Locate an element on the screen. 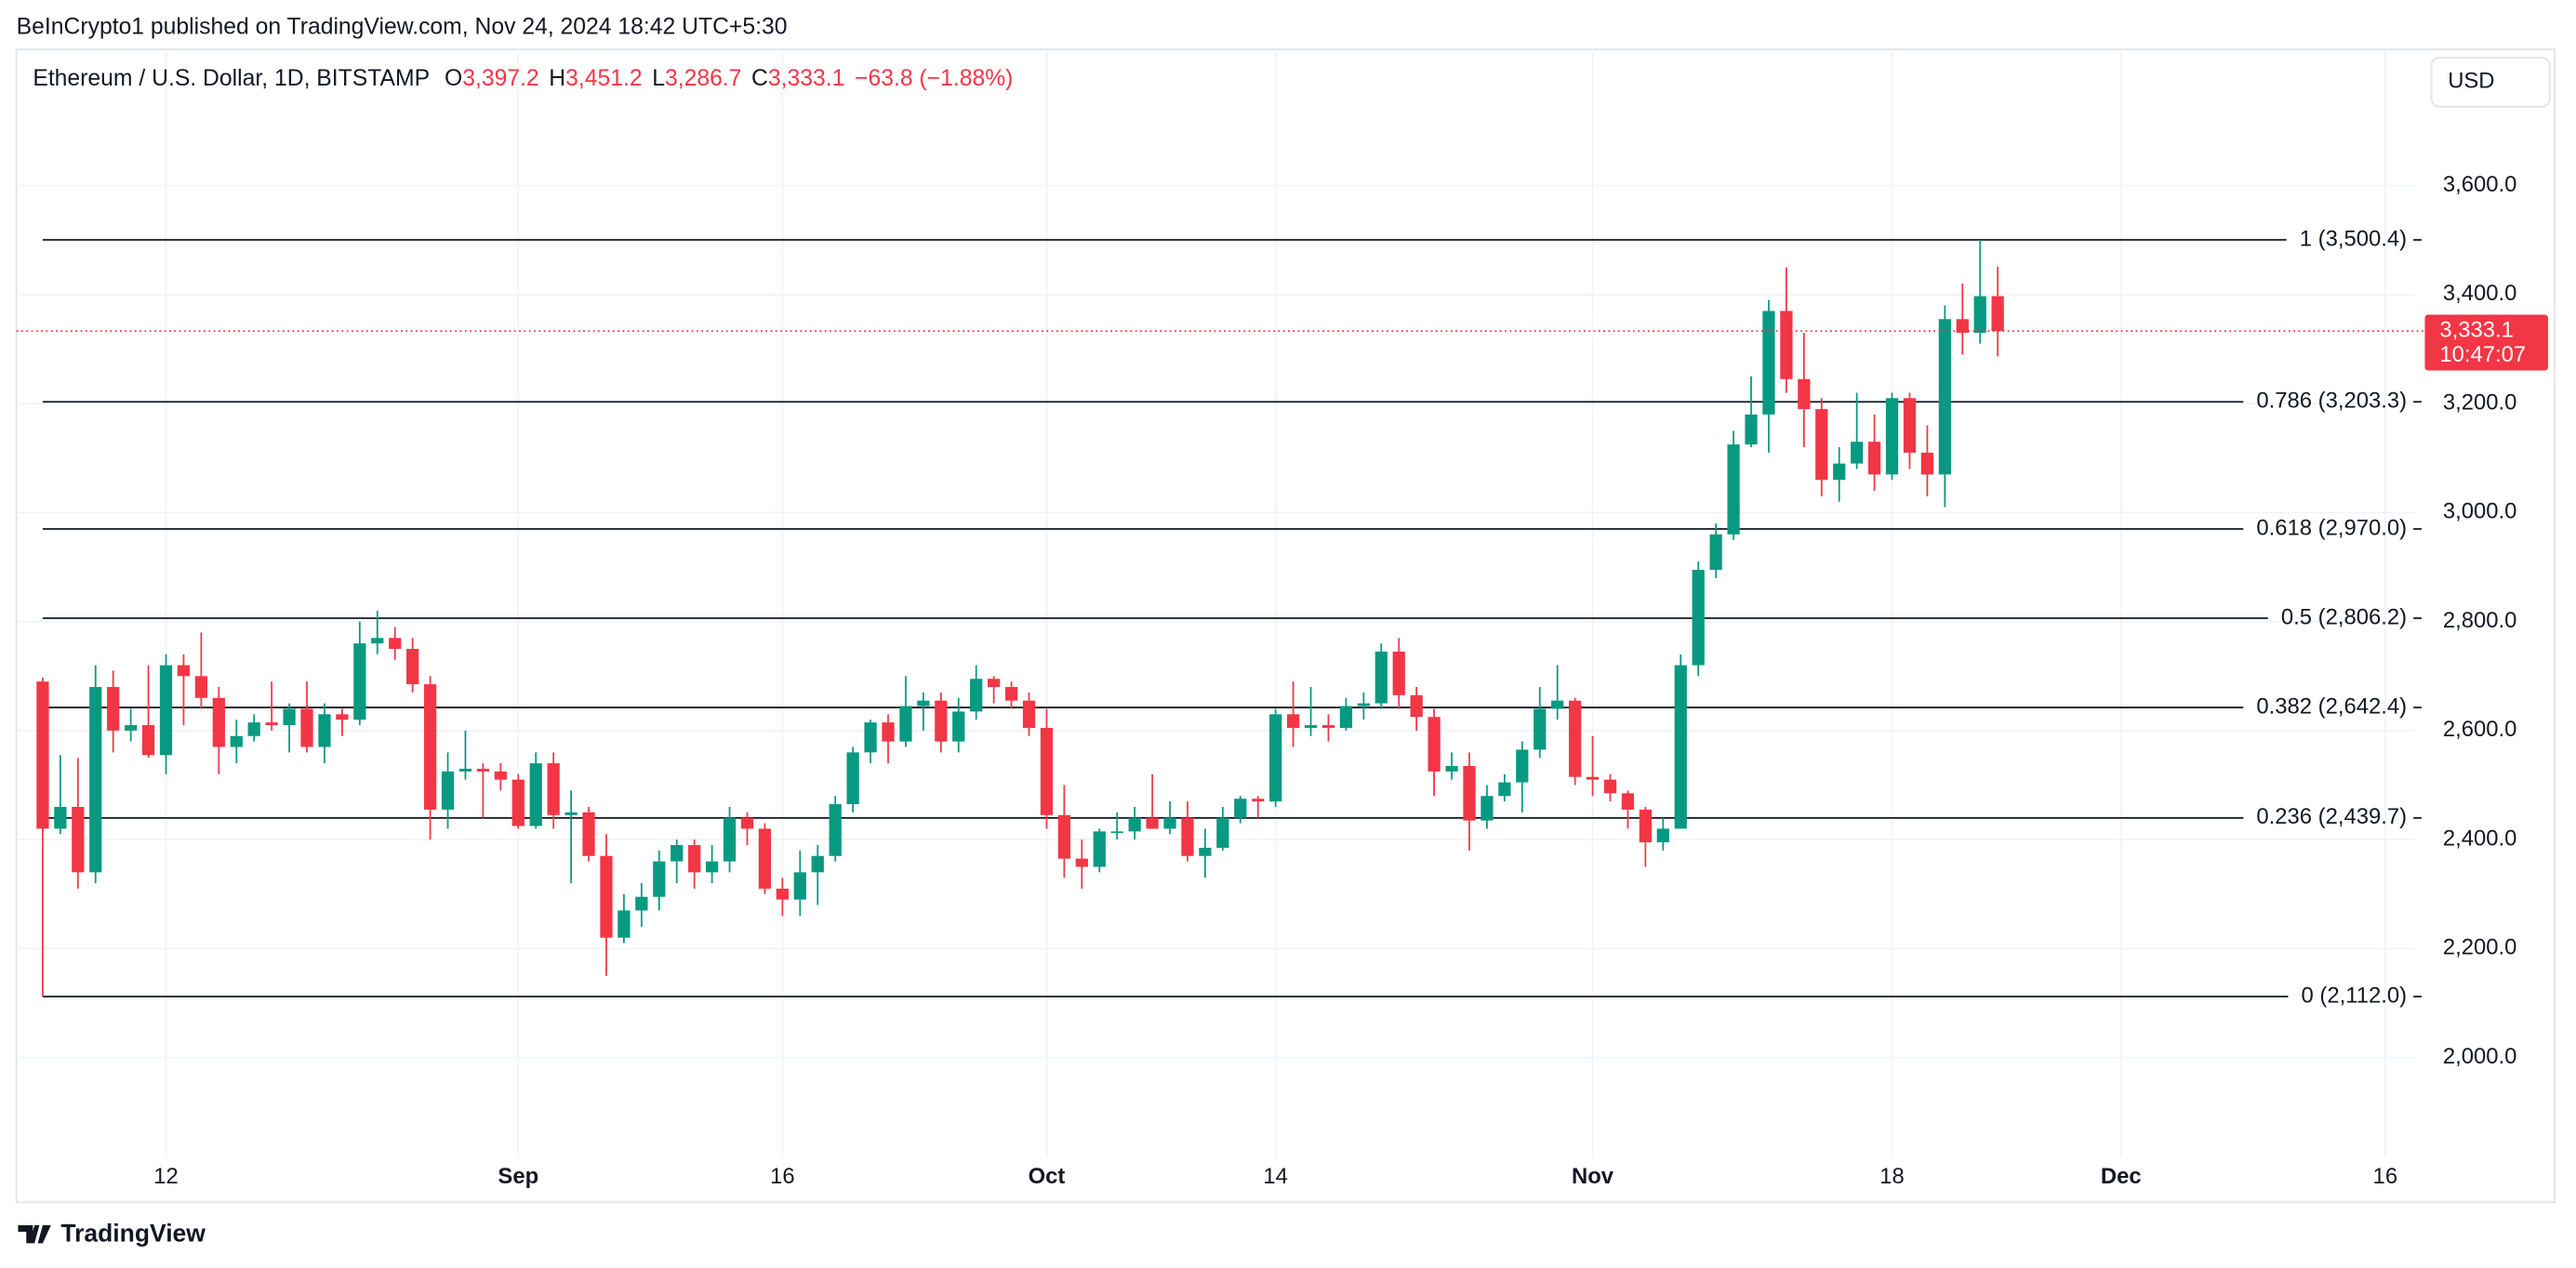 Image resolution: width=2576 pixels, height=1268 pixels. fib-label: 0.5 (2,806.2) is located at coordinates (2344, 616).